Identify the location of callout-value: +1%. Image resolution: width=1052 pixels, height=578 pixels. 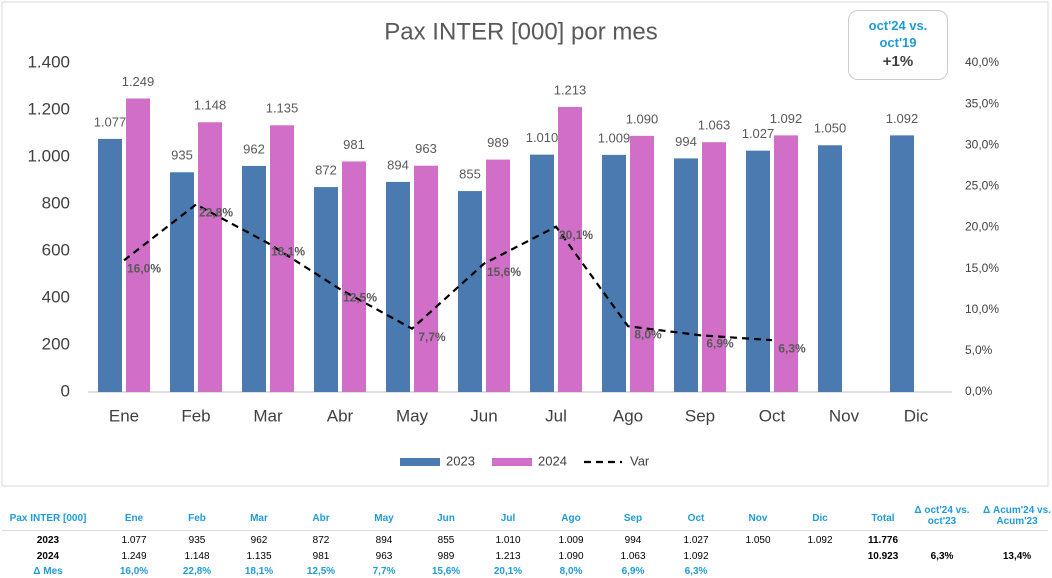
(898, 61).